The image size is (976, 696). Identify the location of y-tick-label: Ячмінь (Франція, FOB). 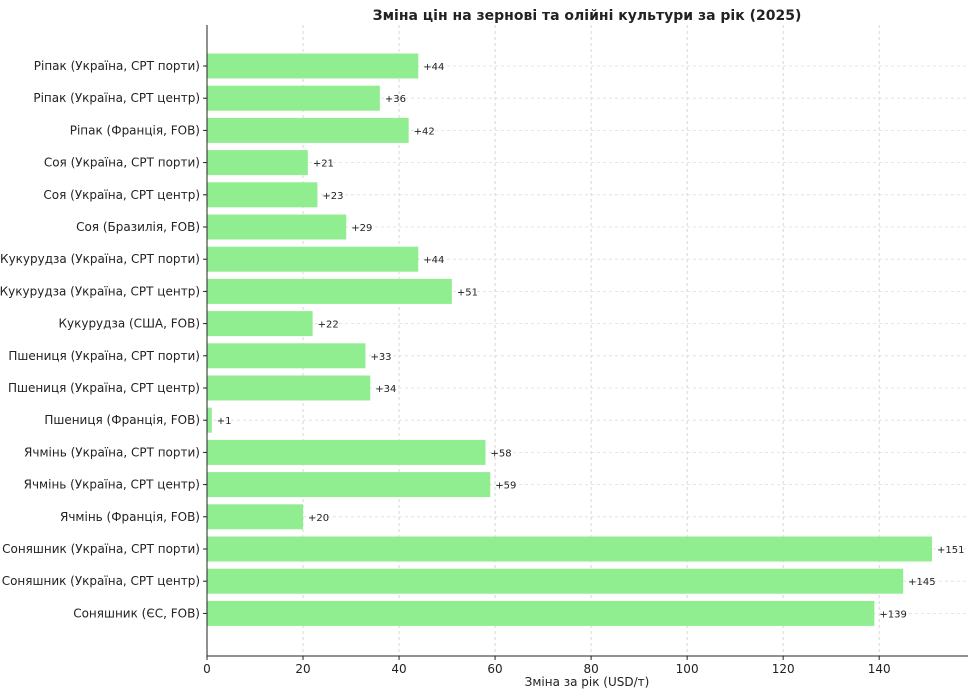
(130, 517).